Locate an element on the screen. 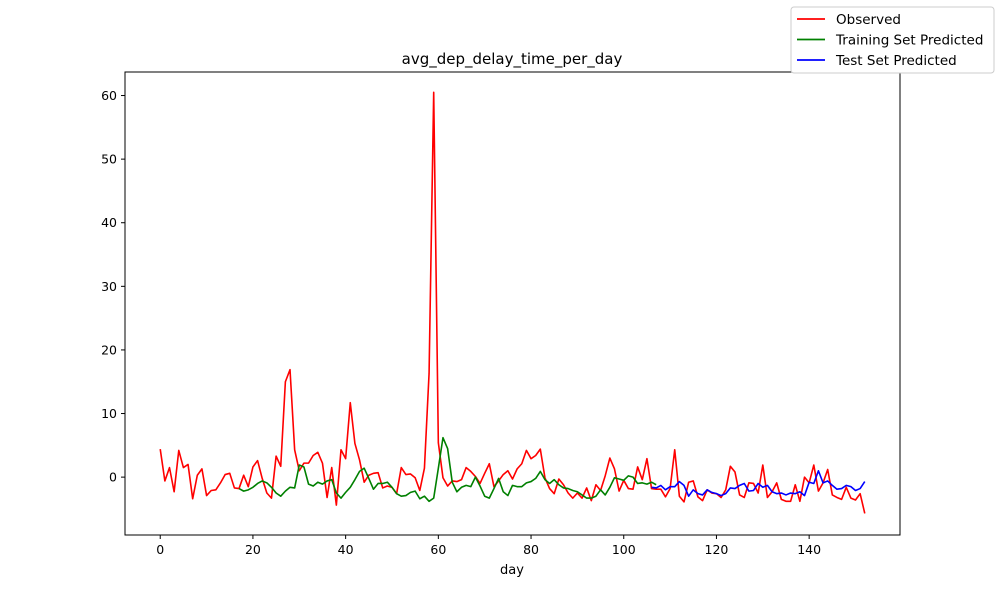  x-tick-label: 80 is located at coordinates (531, 549).